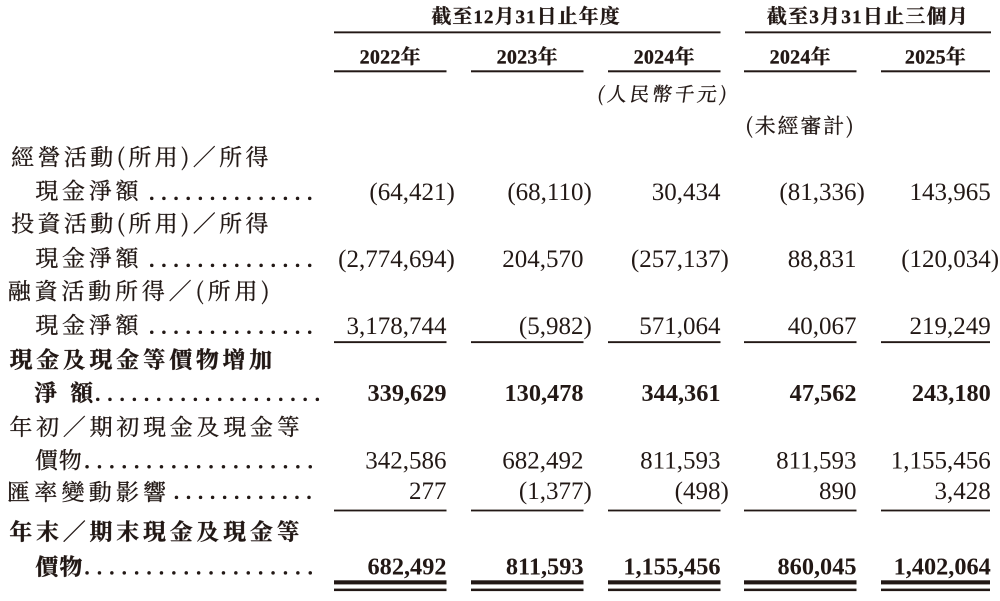 The image size is (1000, 601). Describe the element at coordinates (823, 393) in the screenshot. I see `svg-text: 47,562` at that location.